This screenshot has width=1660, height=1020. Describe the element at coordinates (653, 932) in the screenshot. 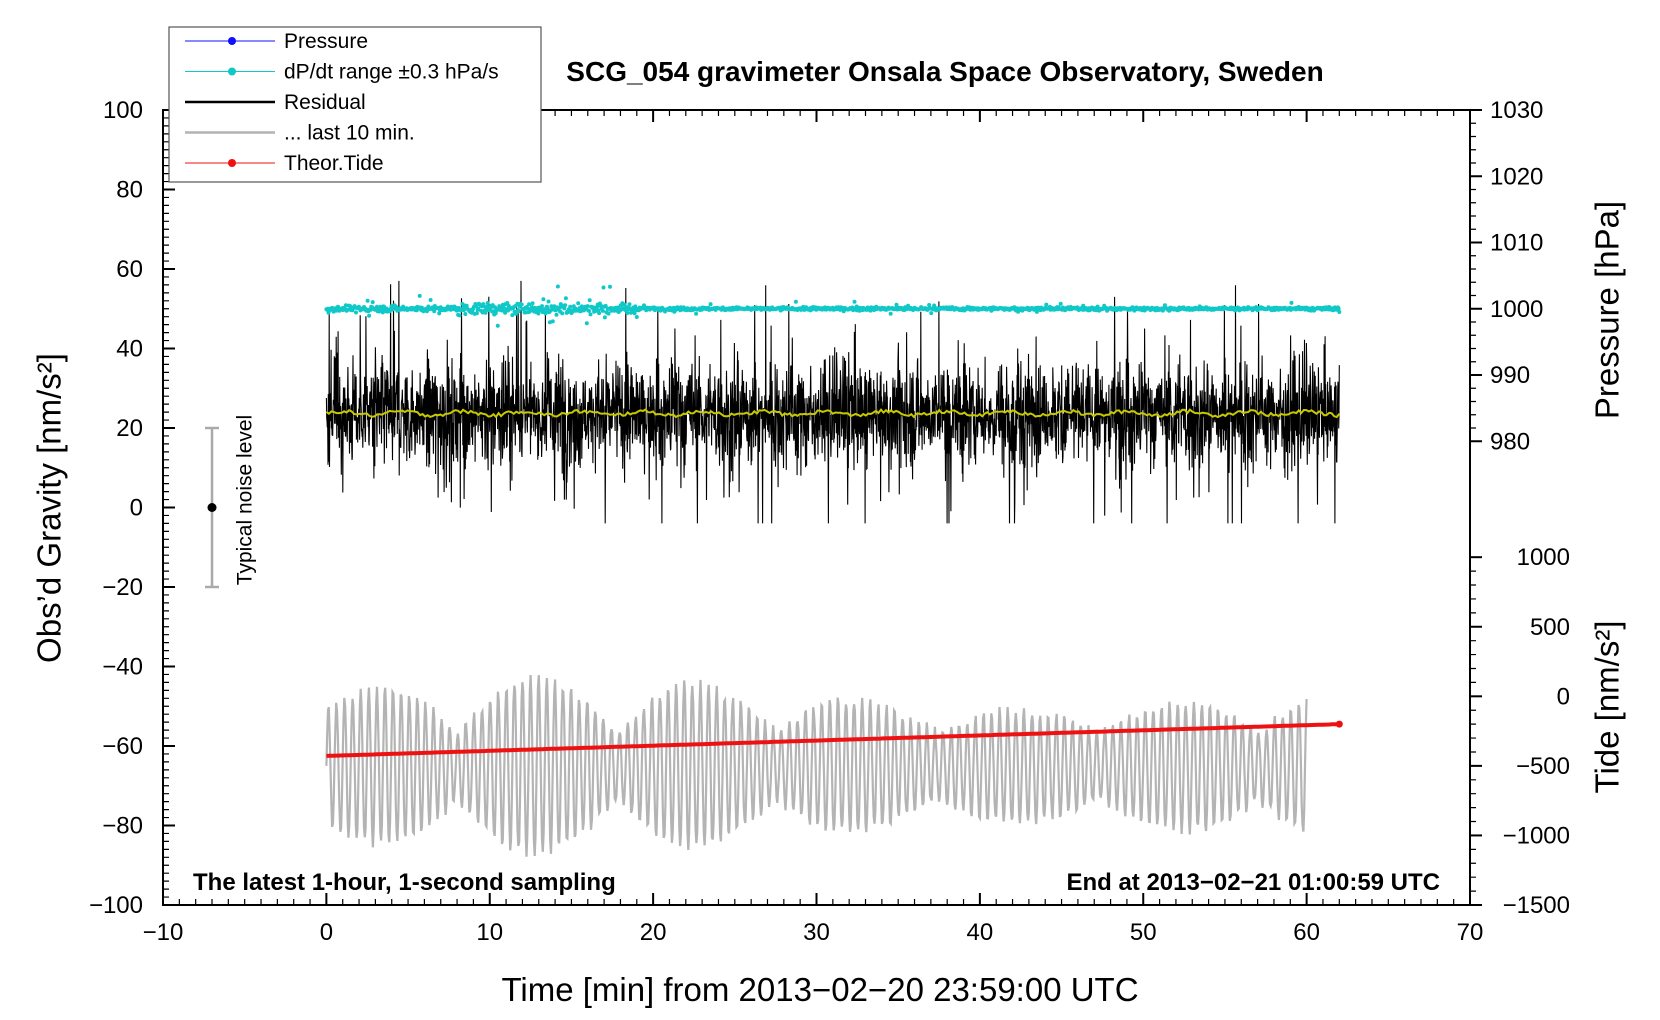

I see `x-tick-label: 20` at that location.